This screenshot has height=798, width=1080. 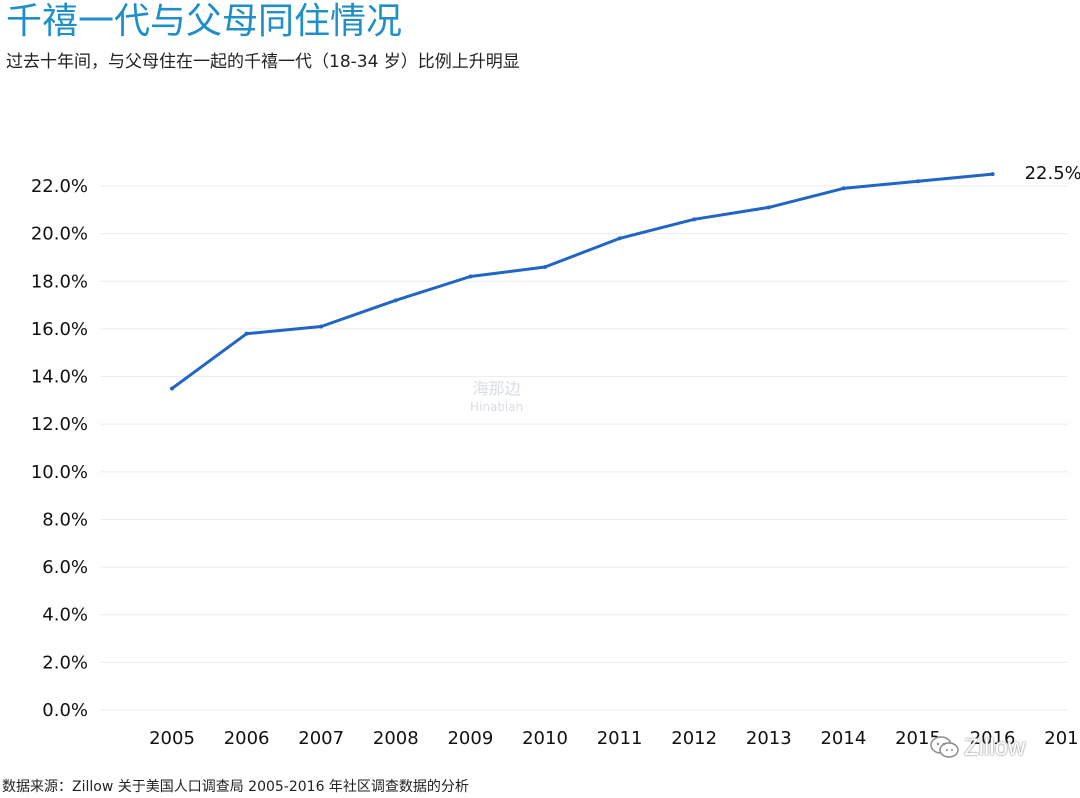 What do you see at coordinates (65, 567) in the screenshot?
I see `y-tick-label: 6.0%` at bounding box center [65, 567].